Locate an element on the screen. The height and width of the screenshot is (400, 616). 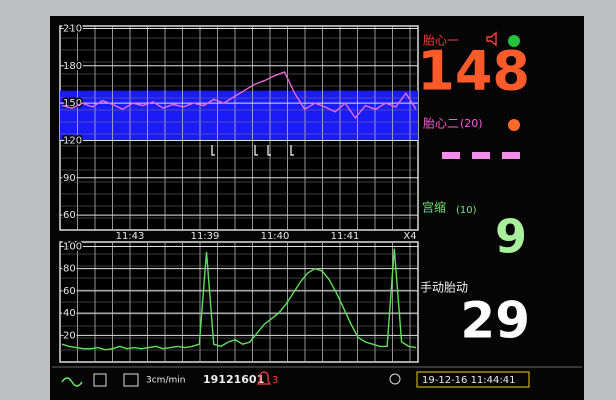
fm-label: 手动胎动 is located at coordinates (444, 288).